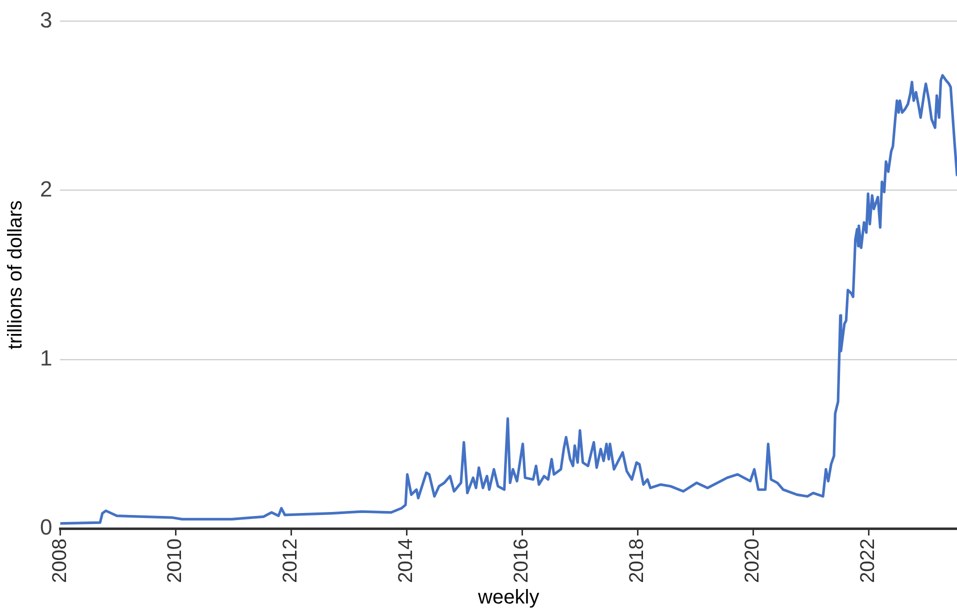  Describe the element at coordinates (46, 527) in the screenshot. I see `y-tick-label: 0` at that location.